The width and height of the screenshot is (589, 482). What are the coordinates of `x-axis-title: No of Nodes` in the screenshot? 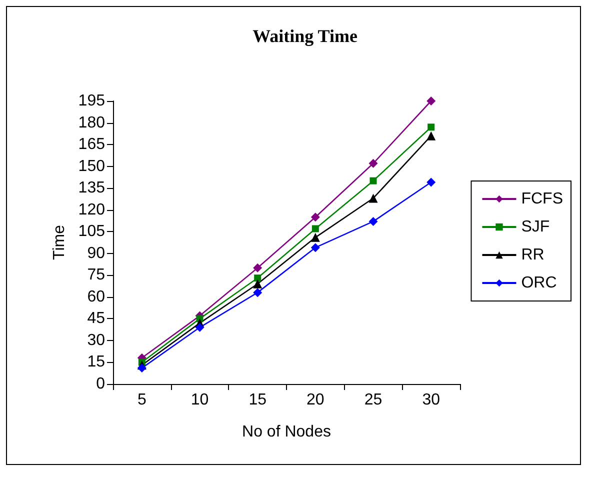 It's located at (286, 432).